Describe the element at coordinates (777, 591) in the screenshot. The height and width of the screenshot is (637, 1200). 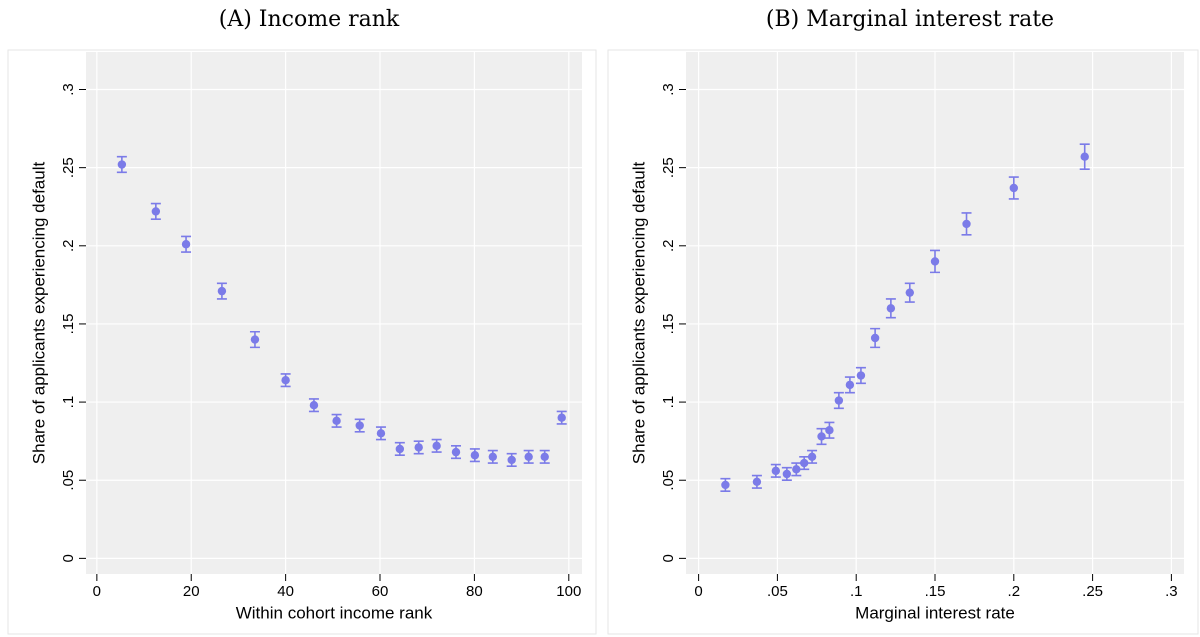
I see `x-tick-label: .05` at that location.